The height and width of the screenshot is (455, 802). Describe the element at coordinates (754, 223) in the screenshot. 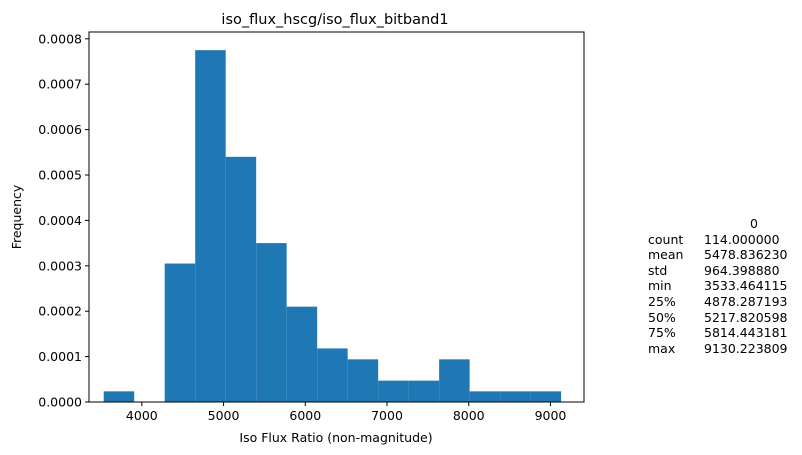

I see `stats-column-header: 0` at that location.